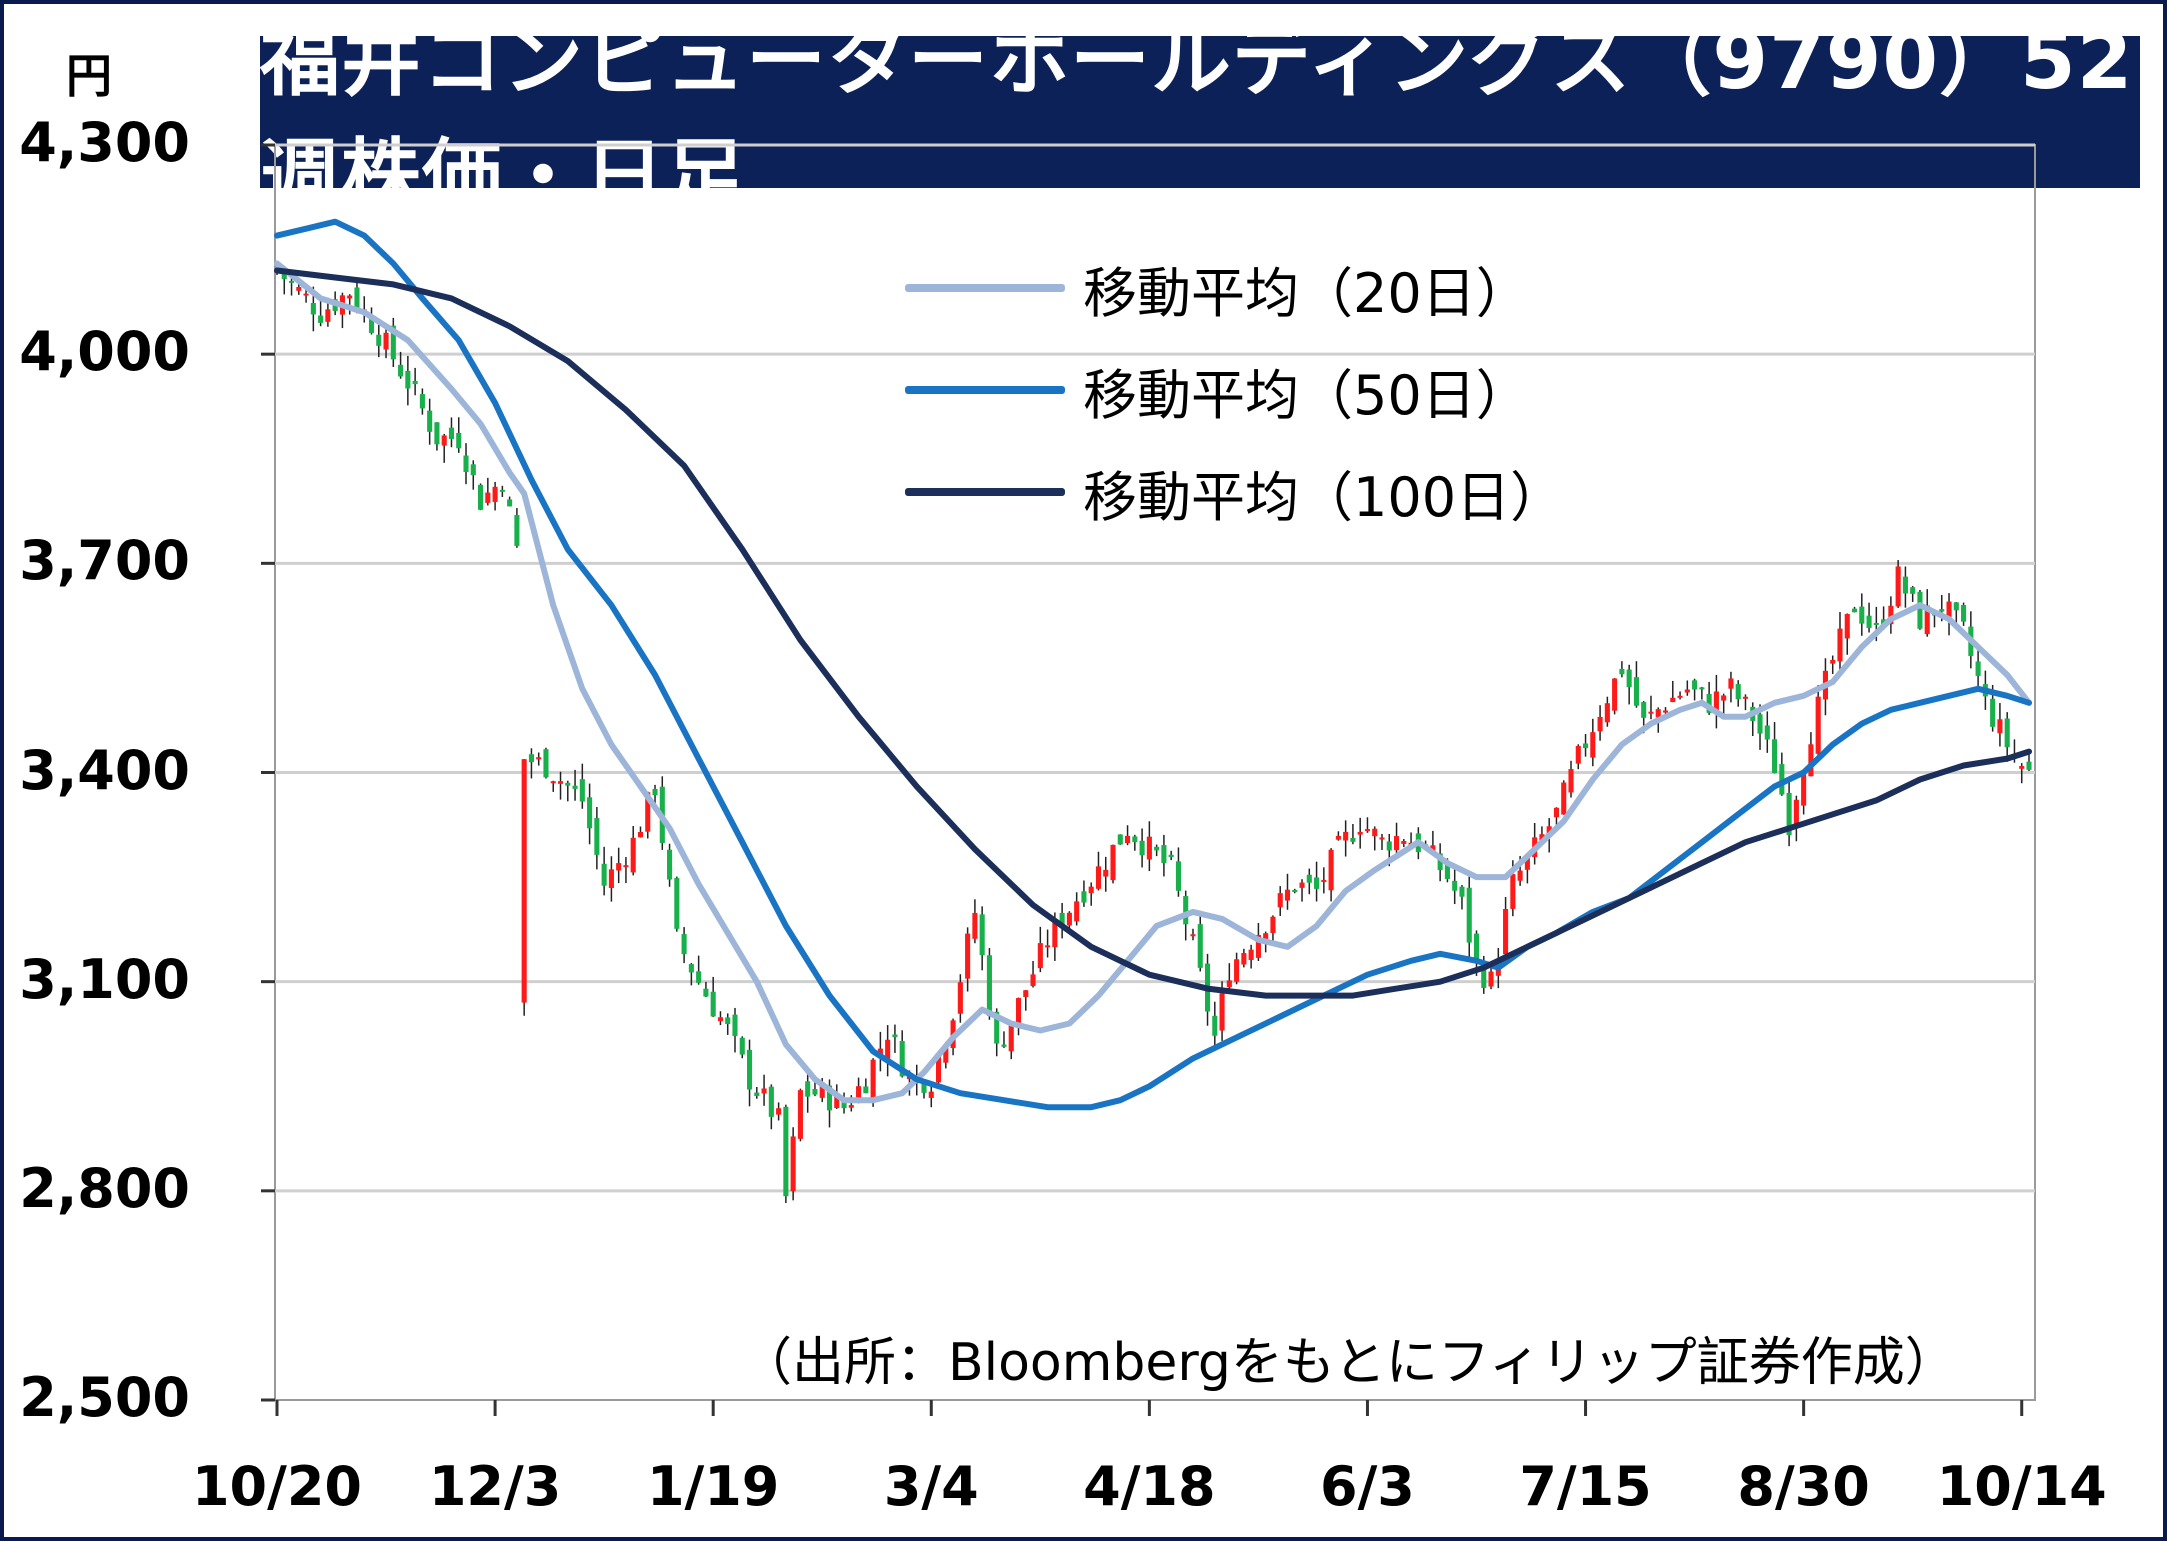 Image resolution: width=2167 pixels, height=1541 pixels. What do you see at coordinates (985, 288) in the screenshot?
I see `legend-swatch-ma20` at bounding box center [985, 288].